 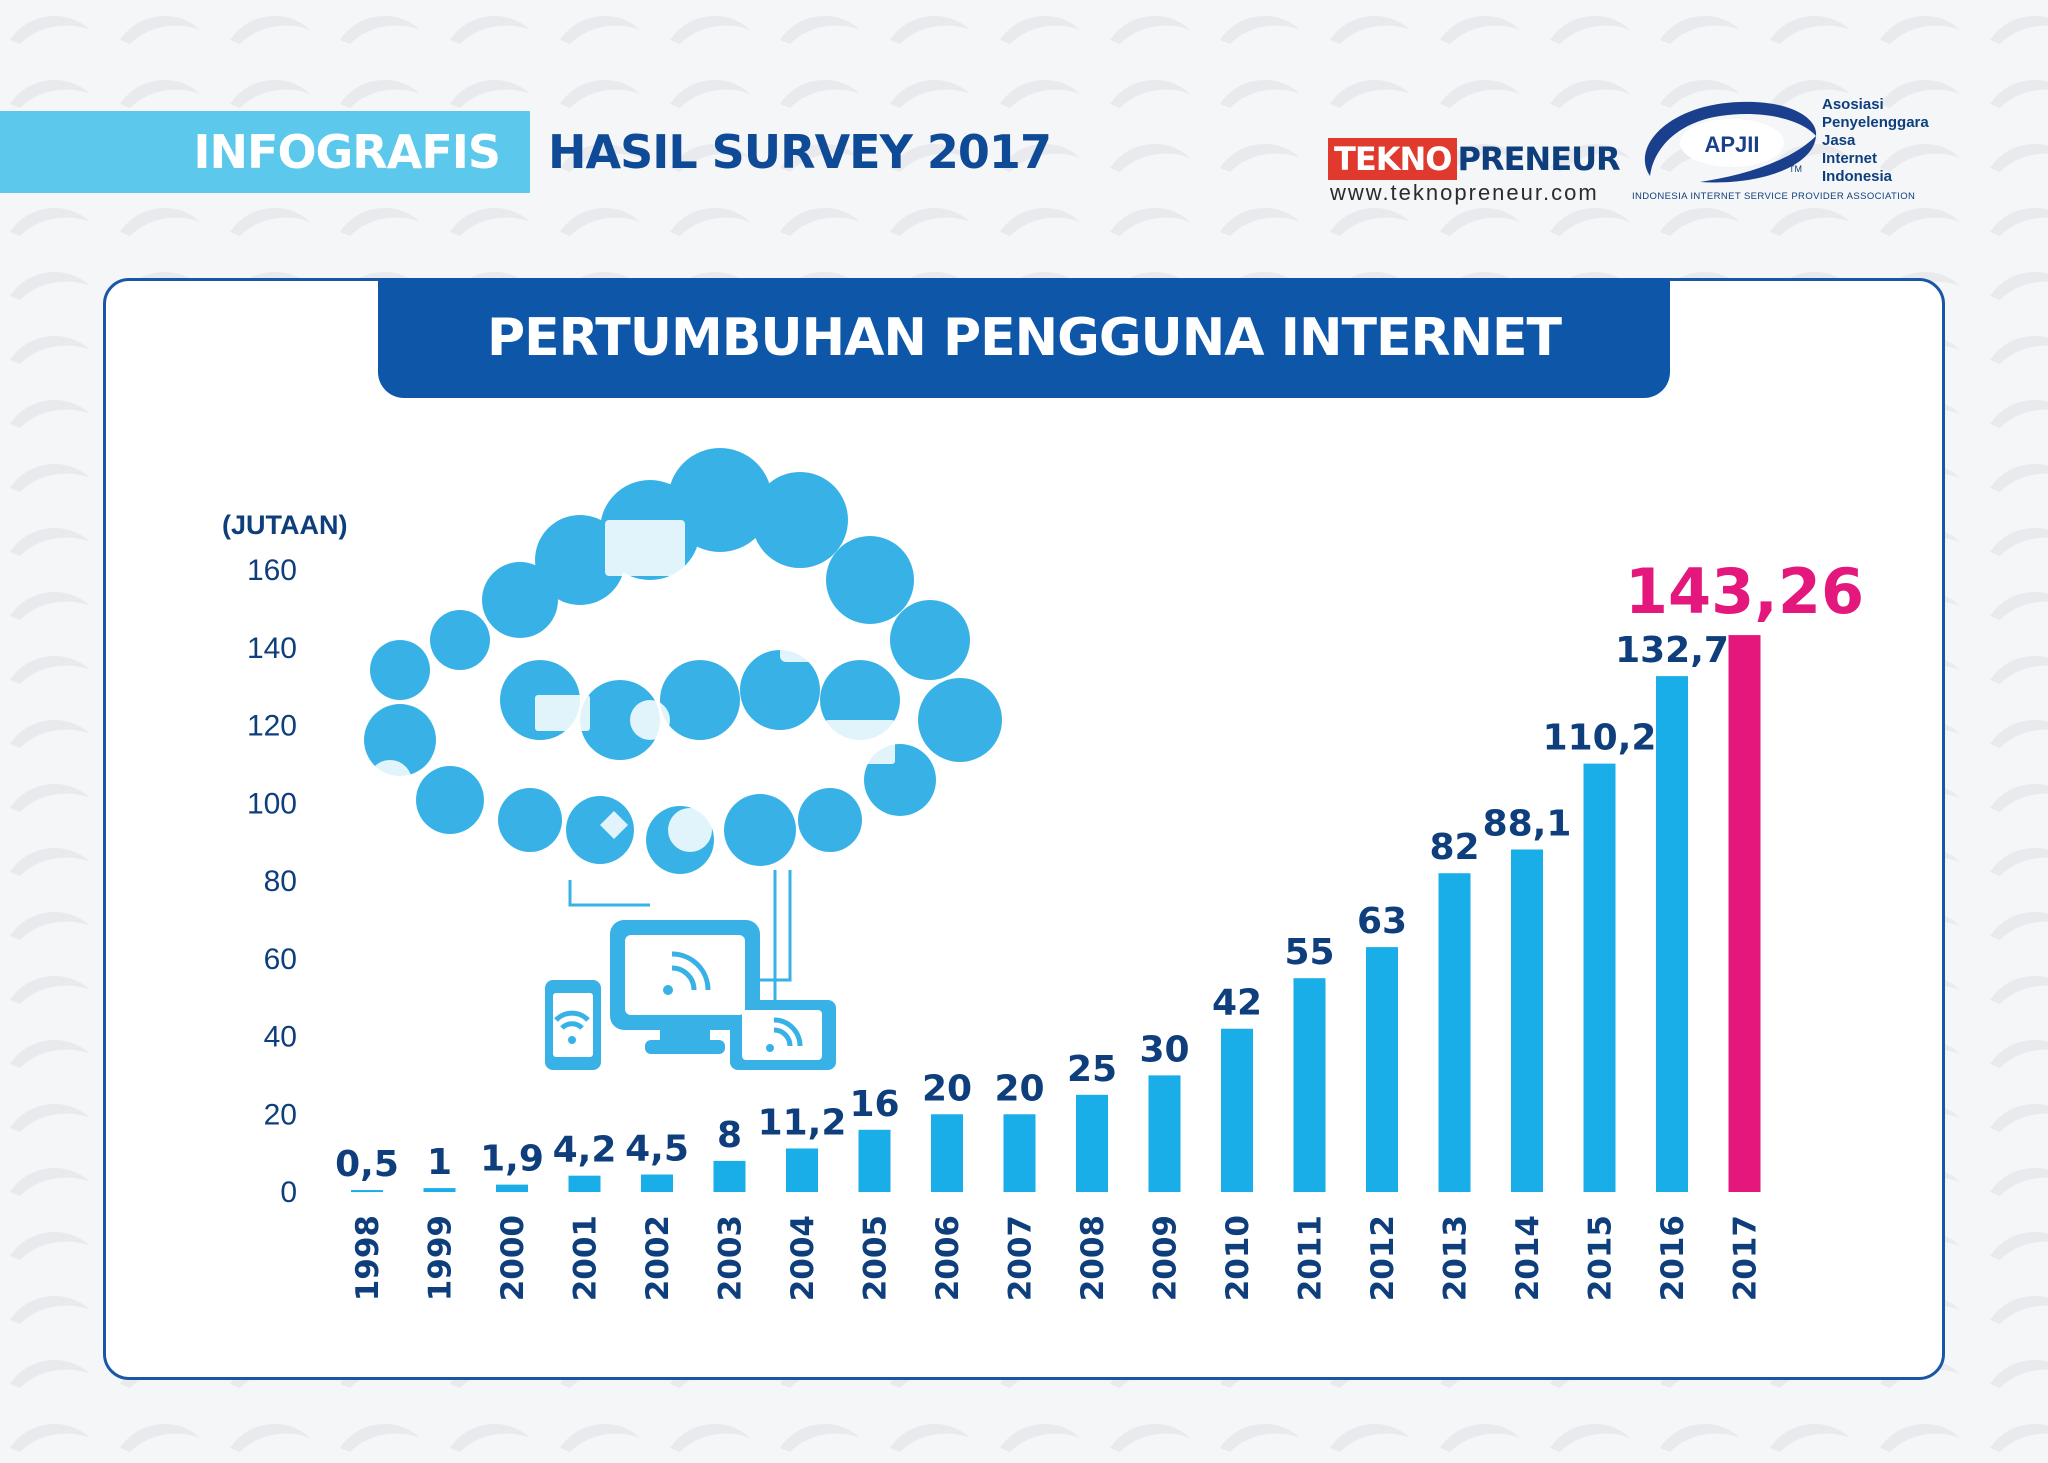 I want to click on x-tick-label: 2011, so click(x=1311, y=1258).